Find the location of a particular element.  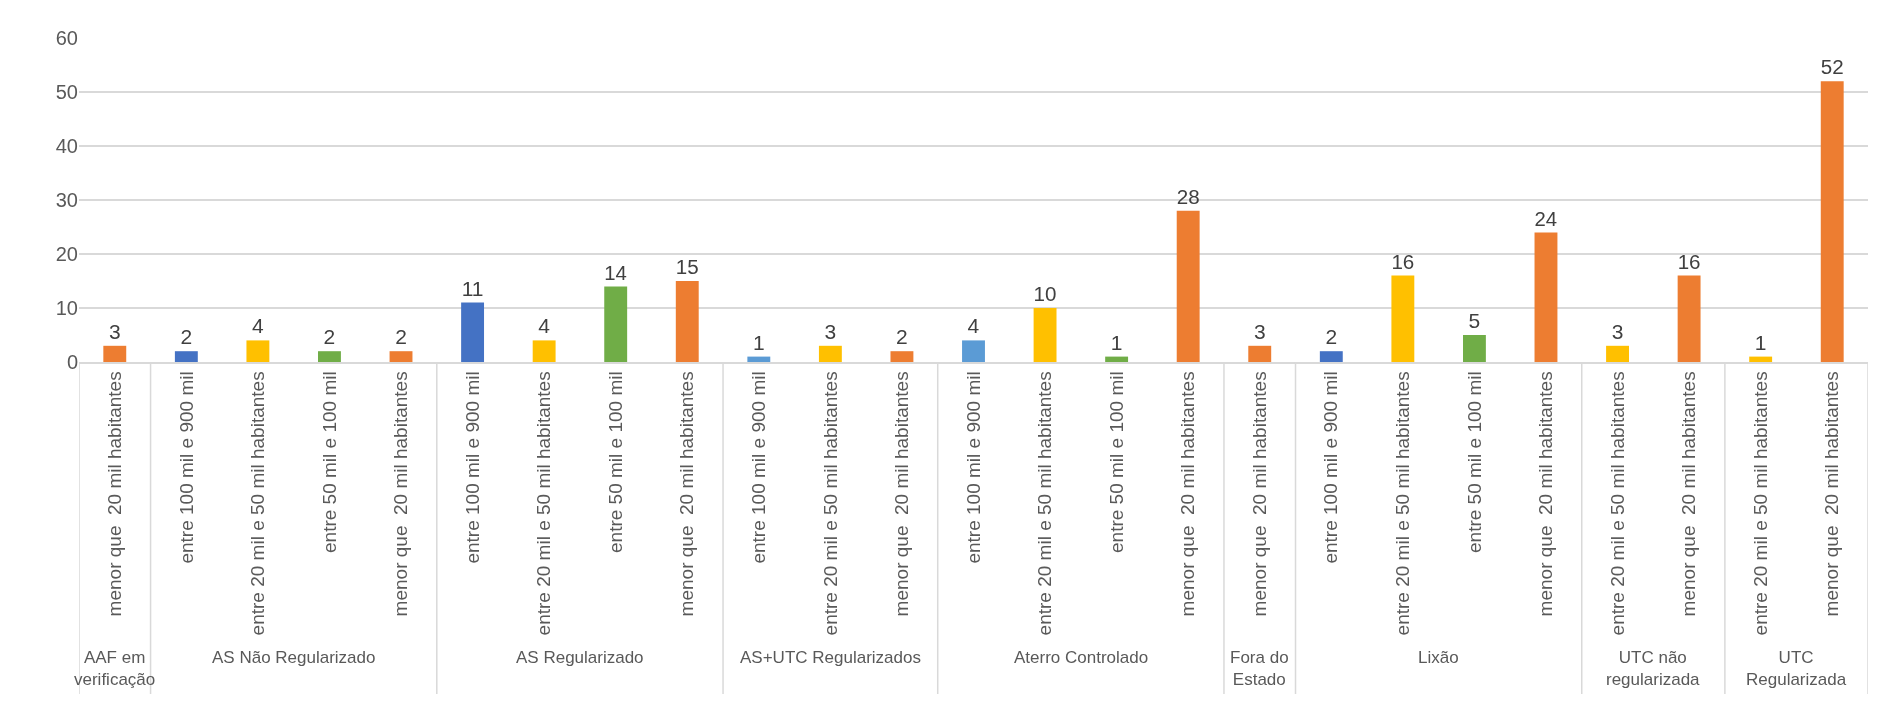

data-label: 15 is located at coordinates (687, 267).